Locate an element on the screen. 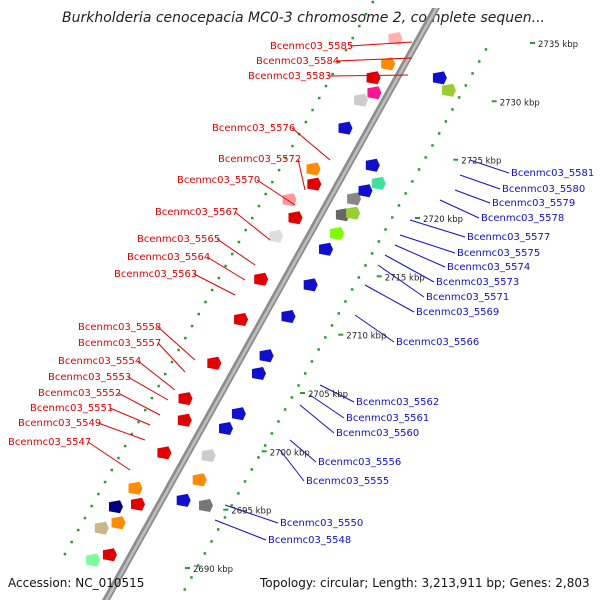  forward-gene-label: Bcenmc03_5585 is located at coordinates (311, 46).